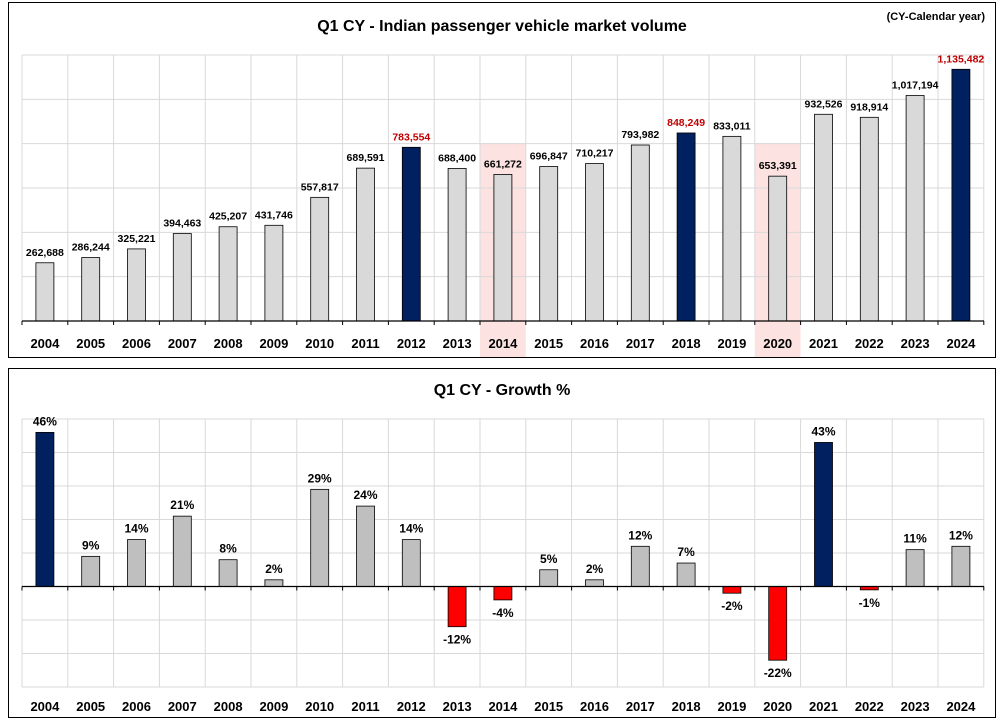 The width and height of the screenshot is (1000, 720). What do you see at coordinates (503, 706) in the screenshot?
I see `growth-x-tick-label: 2014` at bounding box center [503, 706].